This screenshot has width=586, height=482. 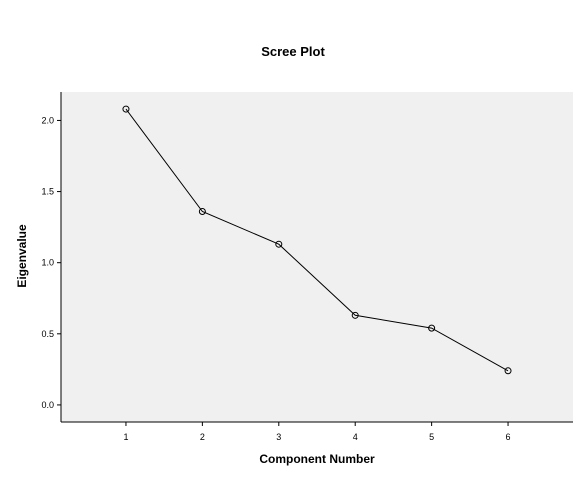 What do you see at coordinates (317, 459) in the screenshot?
I see `x-axis-title: Component Number` at bounding box center [317, 459].